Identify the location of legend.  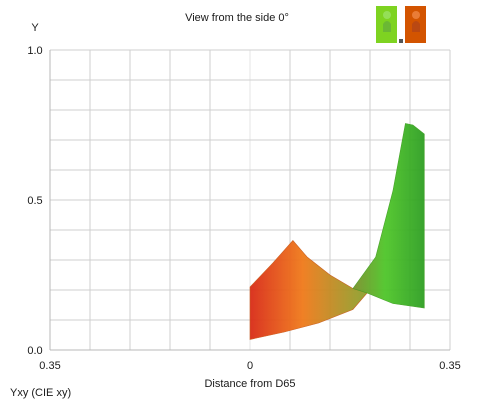
(401, 24).